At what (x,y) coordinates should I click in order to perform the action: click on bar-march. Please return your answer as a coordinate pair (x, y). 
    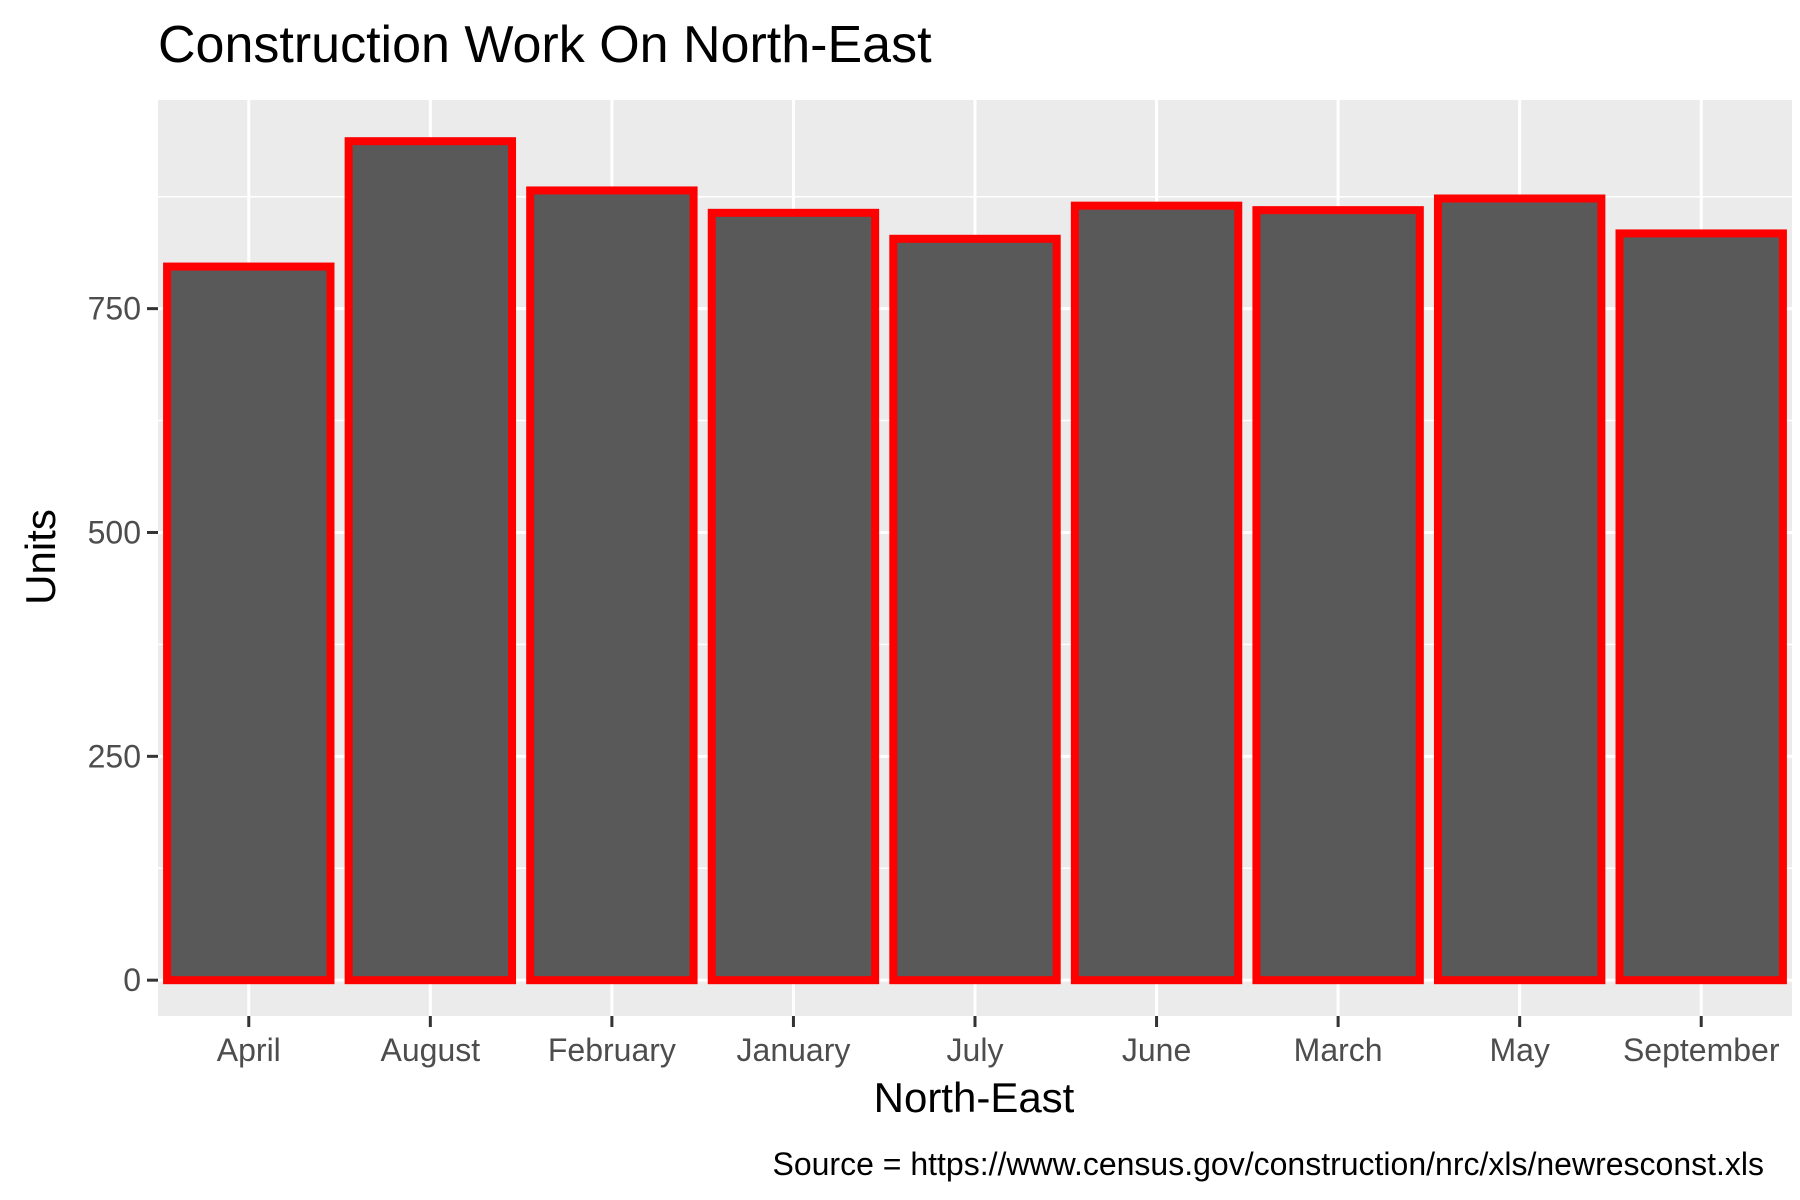
    Looking at the image, I should click on (1338, 595).